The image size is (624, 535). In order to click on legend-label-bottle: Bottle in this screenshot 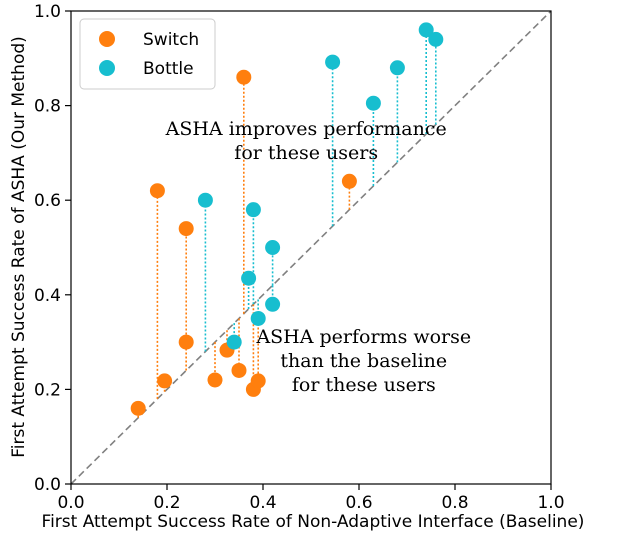, I will do `click(168, 69)`.